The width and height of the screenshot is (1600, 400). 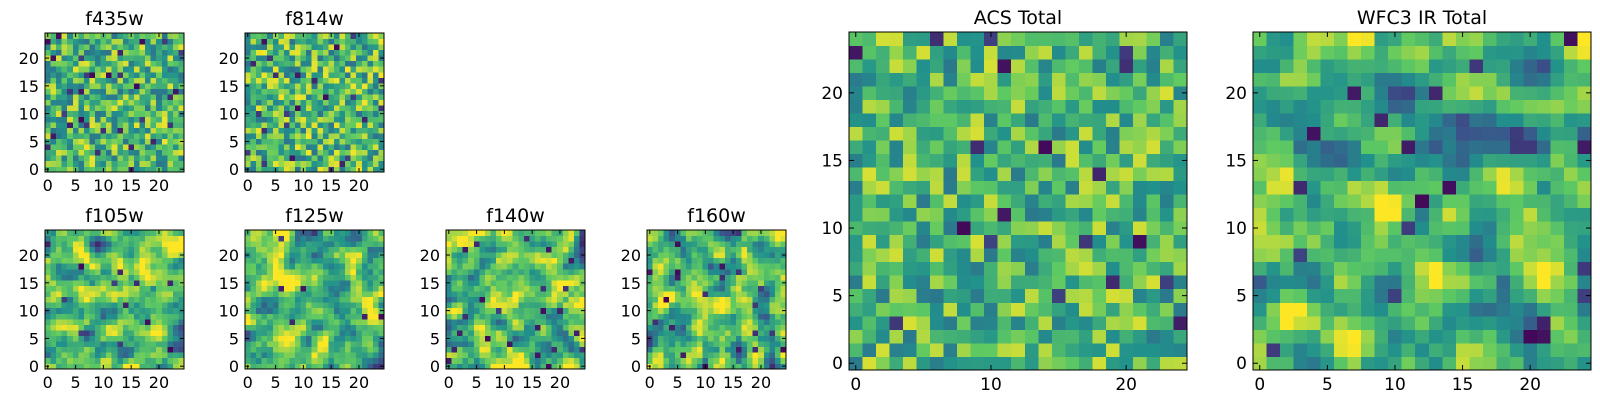 I want to click on y-tick-label: 20, so click(x=430, y=255).